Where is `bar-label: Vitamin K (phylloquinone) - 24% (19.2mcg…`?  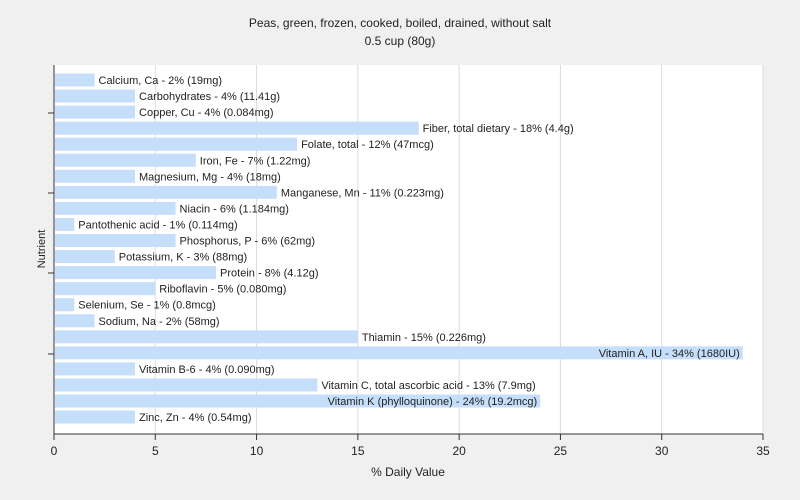 bar-label: Vitamin K (phylloquinone) - 24% (19.2mcg… is located at coordinates (433, 402).